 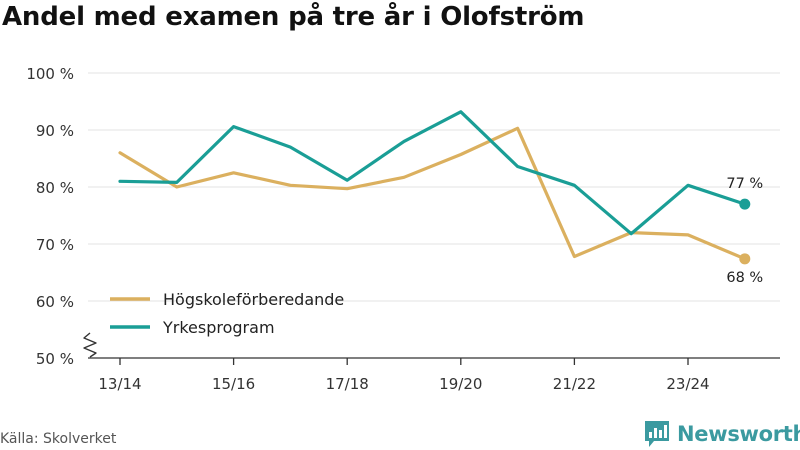 I want to click on axis-break-zigzag, so click(x=90, y=345).